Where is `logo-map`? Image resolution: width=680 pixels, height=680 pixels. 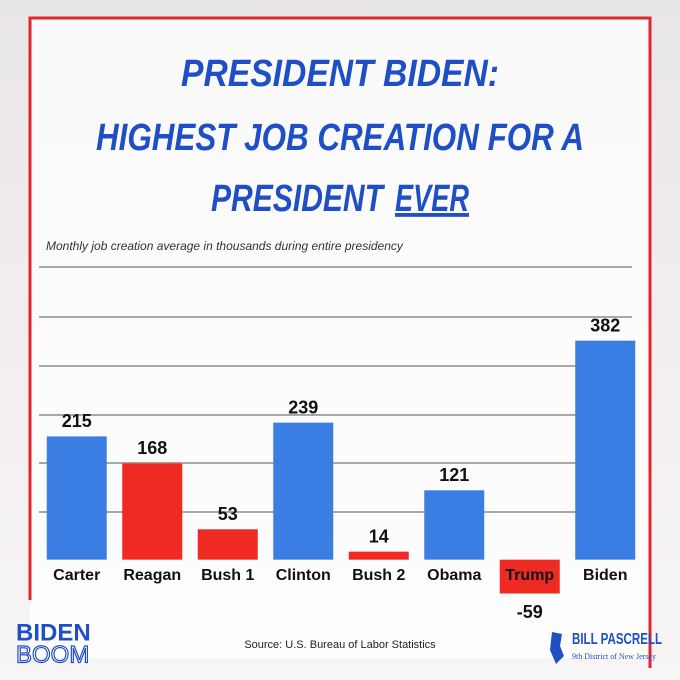 logo-map is located at coordinates (557, 648).